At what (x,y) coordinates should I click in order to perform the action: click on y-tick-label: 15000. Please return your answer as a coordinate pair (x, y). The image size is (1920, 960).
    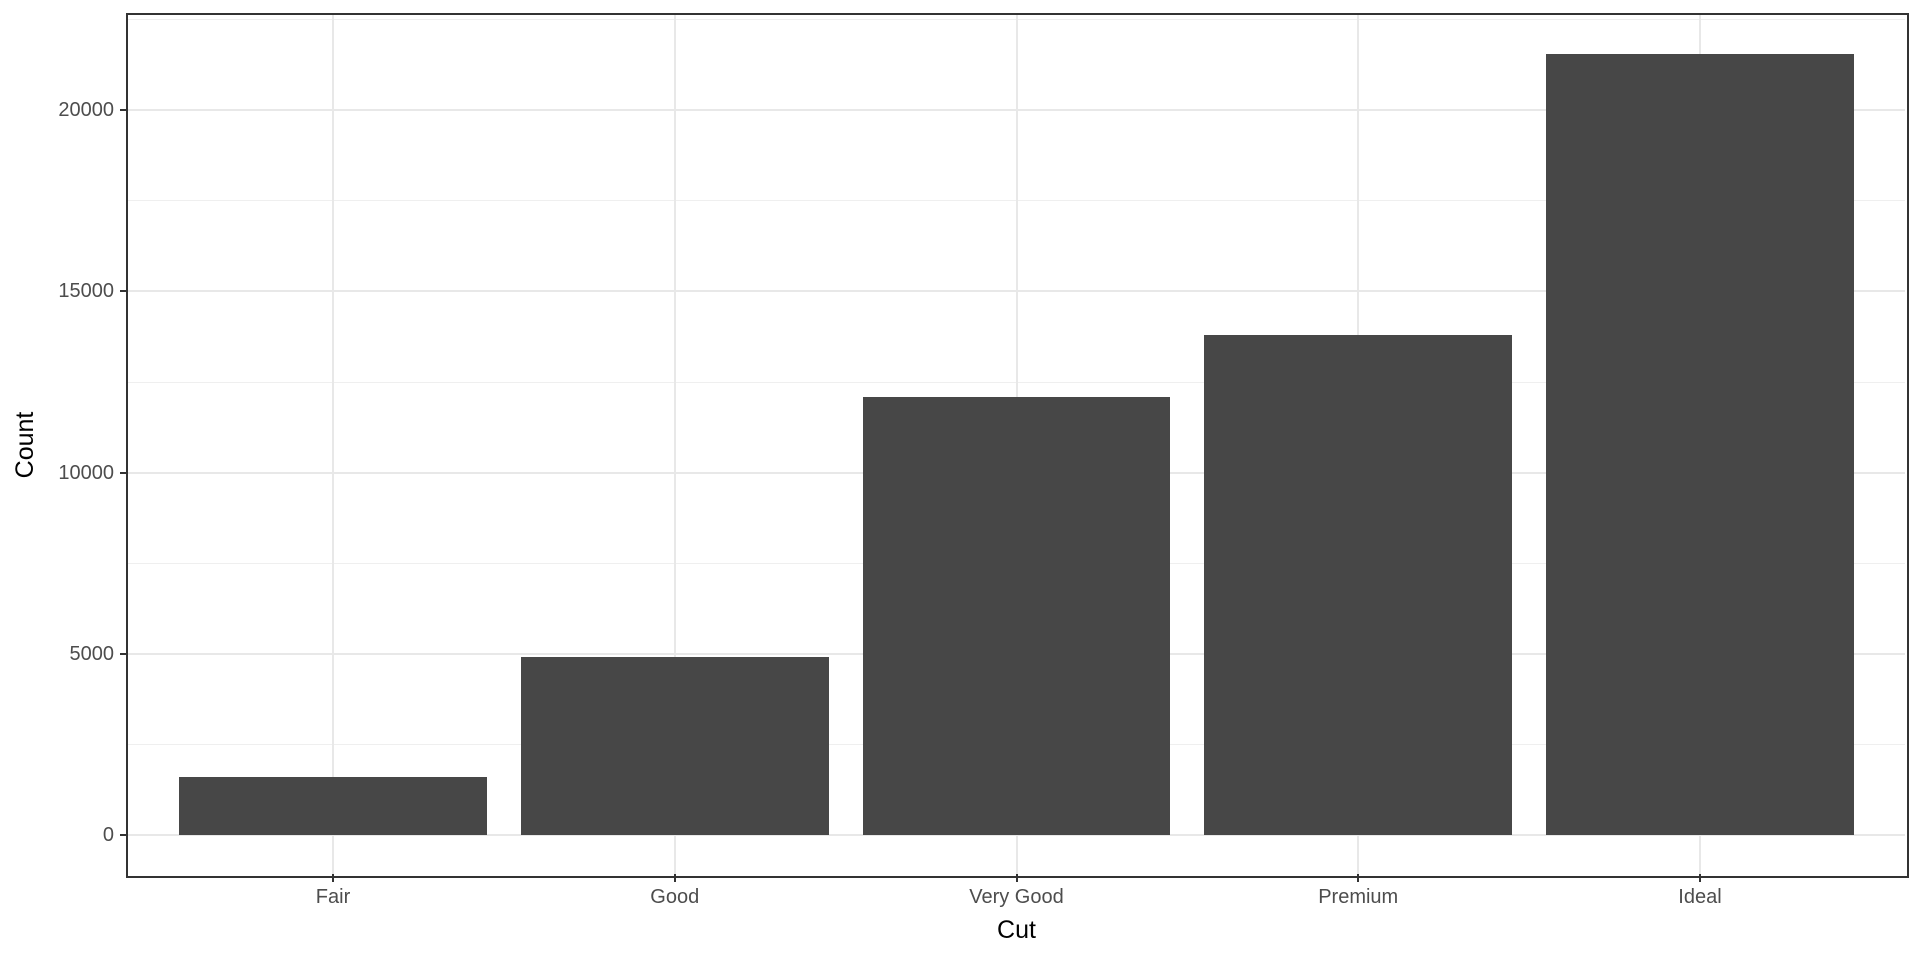
    Looking at the image, I should click on (86, 291).